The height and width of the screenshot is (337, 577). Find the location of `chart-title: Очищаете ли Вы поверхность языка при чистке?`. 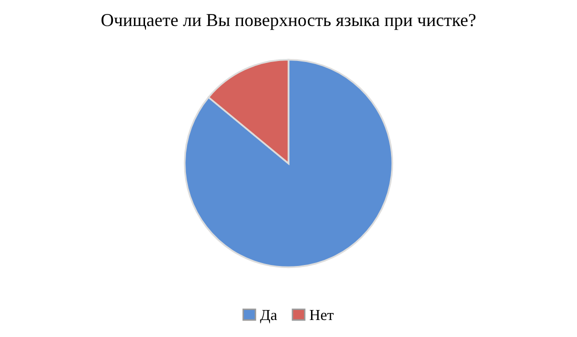

chart-title: Очищаете ли Вы поверхность языка при чистке? is located at coordinates (289, 22).